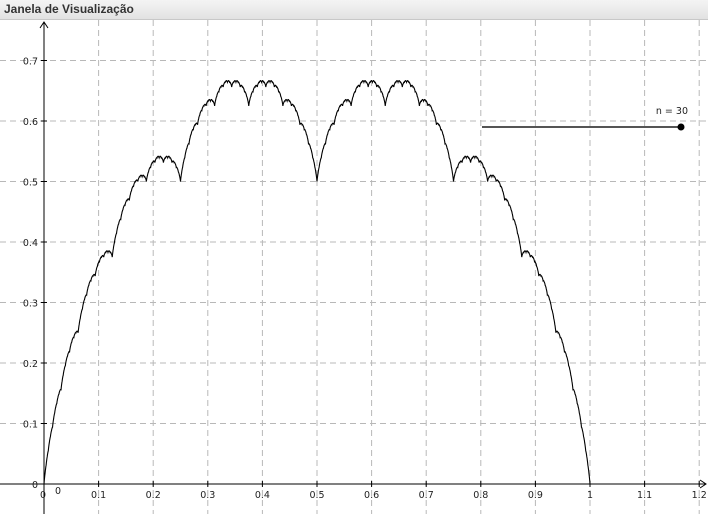 This screenshot has width=708, height=519. I want to click on x-tick-label: 0.8, so click(480, 495).